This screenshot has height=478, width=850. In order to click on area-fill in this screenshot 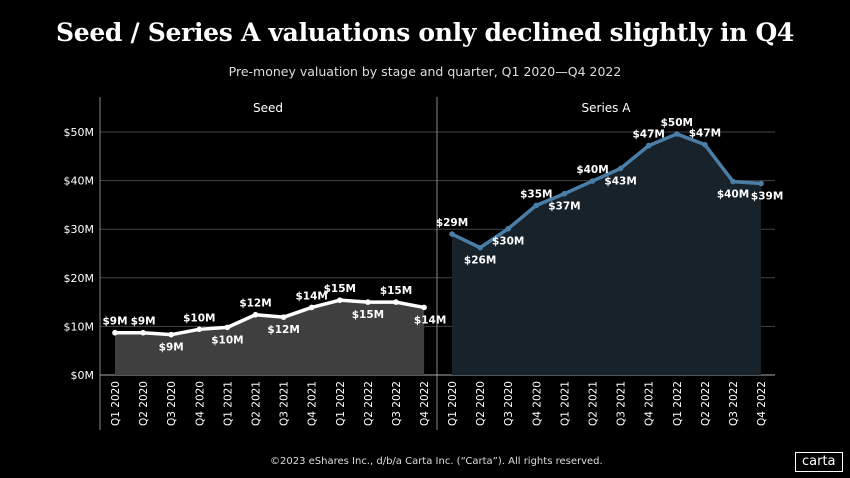, I will do `click(270, 337)`.